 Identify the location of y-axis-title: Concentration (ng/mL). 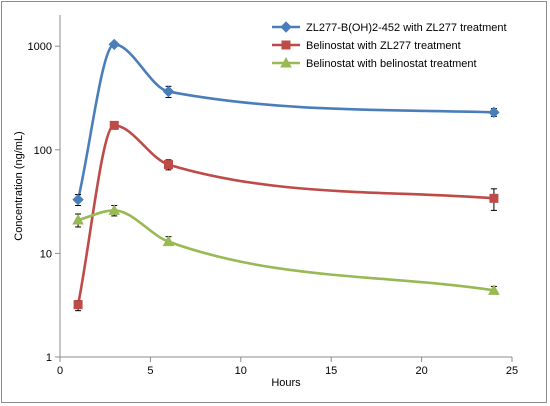
(19, 185).